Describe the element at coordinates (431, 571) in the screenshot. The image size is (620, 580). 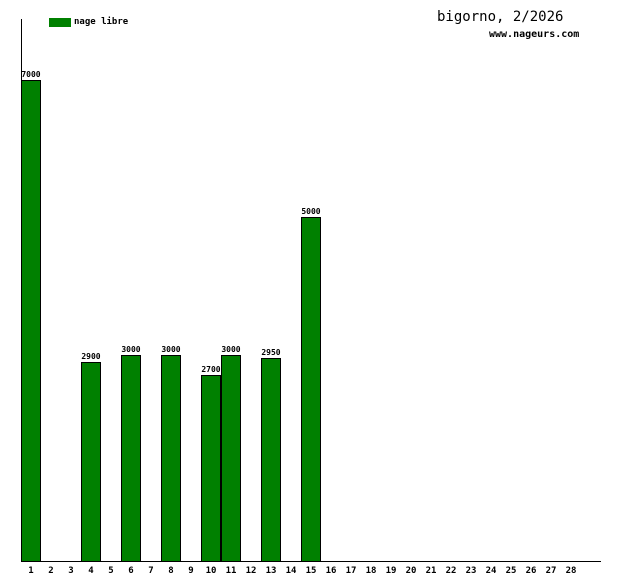
I see `x-tick-label-21: 21` at that location.